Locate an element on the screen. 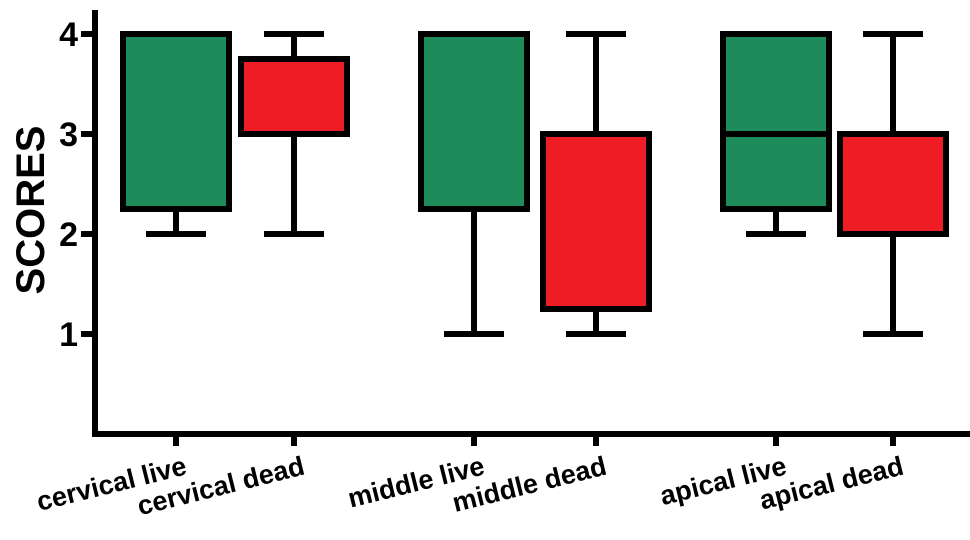  box-middle-live is located at coordinates (474, 184).